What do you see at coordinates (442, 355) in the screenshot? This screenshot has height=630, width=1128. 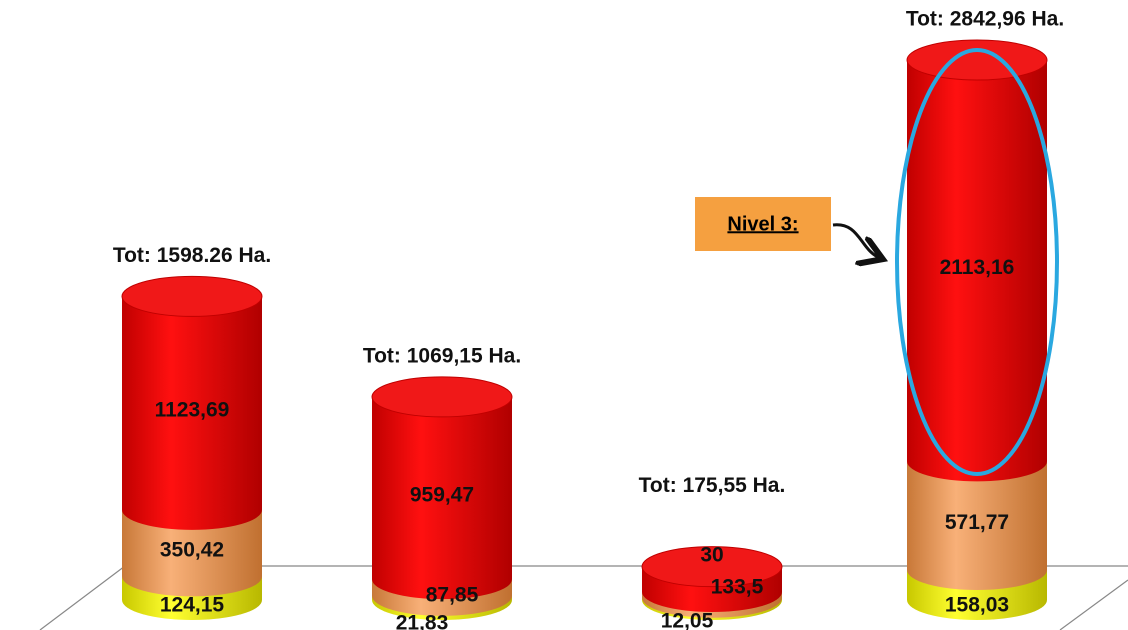 I see `total-label: Tot: 1069,15 Ha.` at bounding box center [442, 355].